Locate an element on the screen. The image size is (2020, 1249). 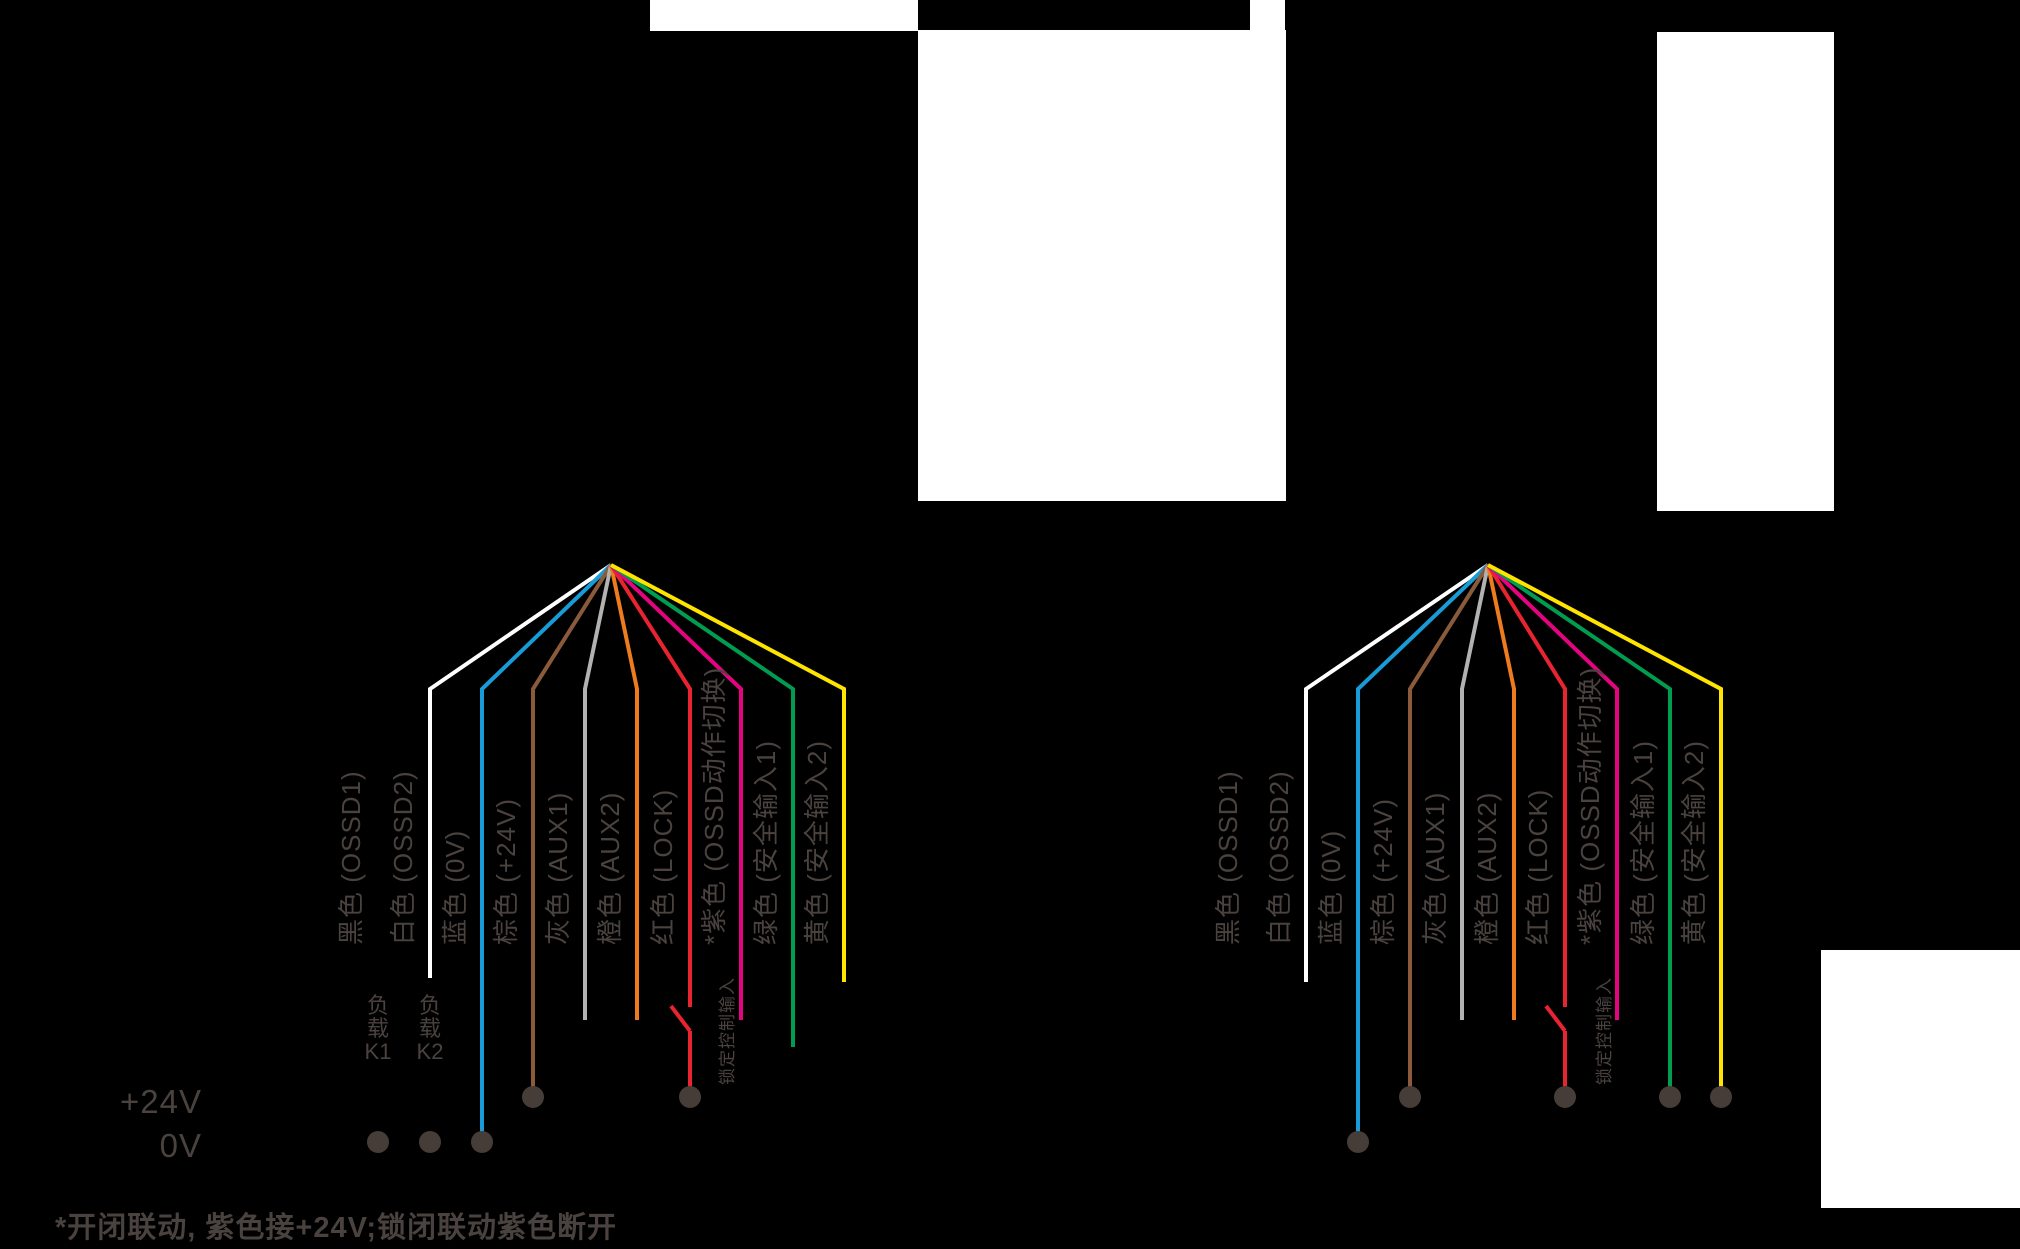
diagram-left-wire-white-ossd2 is located at coordinates (520, 770).